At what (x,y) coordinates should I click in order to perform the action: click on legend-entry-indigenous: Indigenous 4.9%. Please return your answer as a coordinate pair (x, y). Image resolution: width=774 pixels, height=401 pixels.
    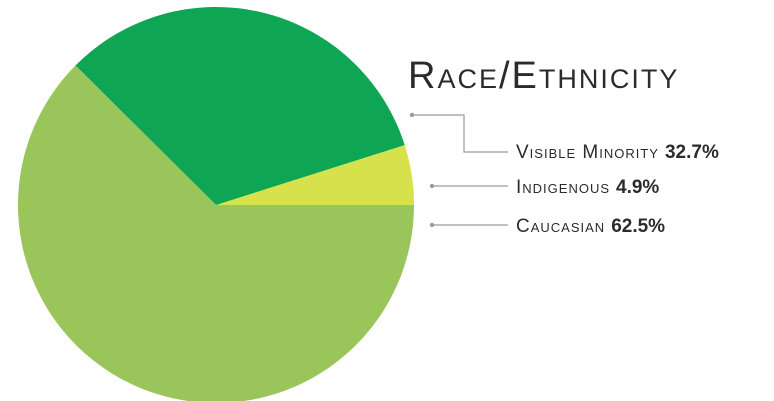
    Looking at the image, I should click on (587, 187).